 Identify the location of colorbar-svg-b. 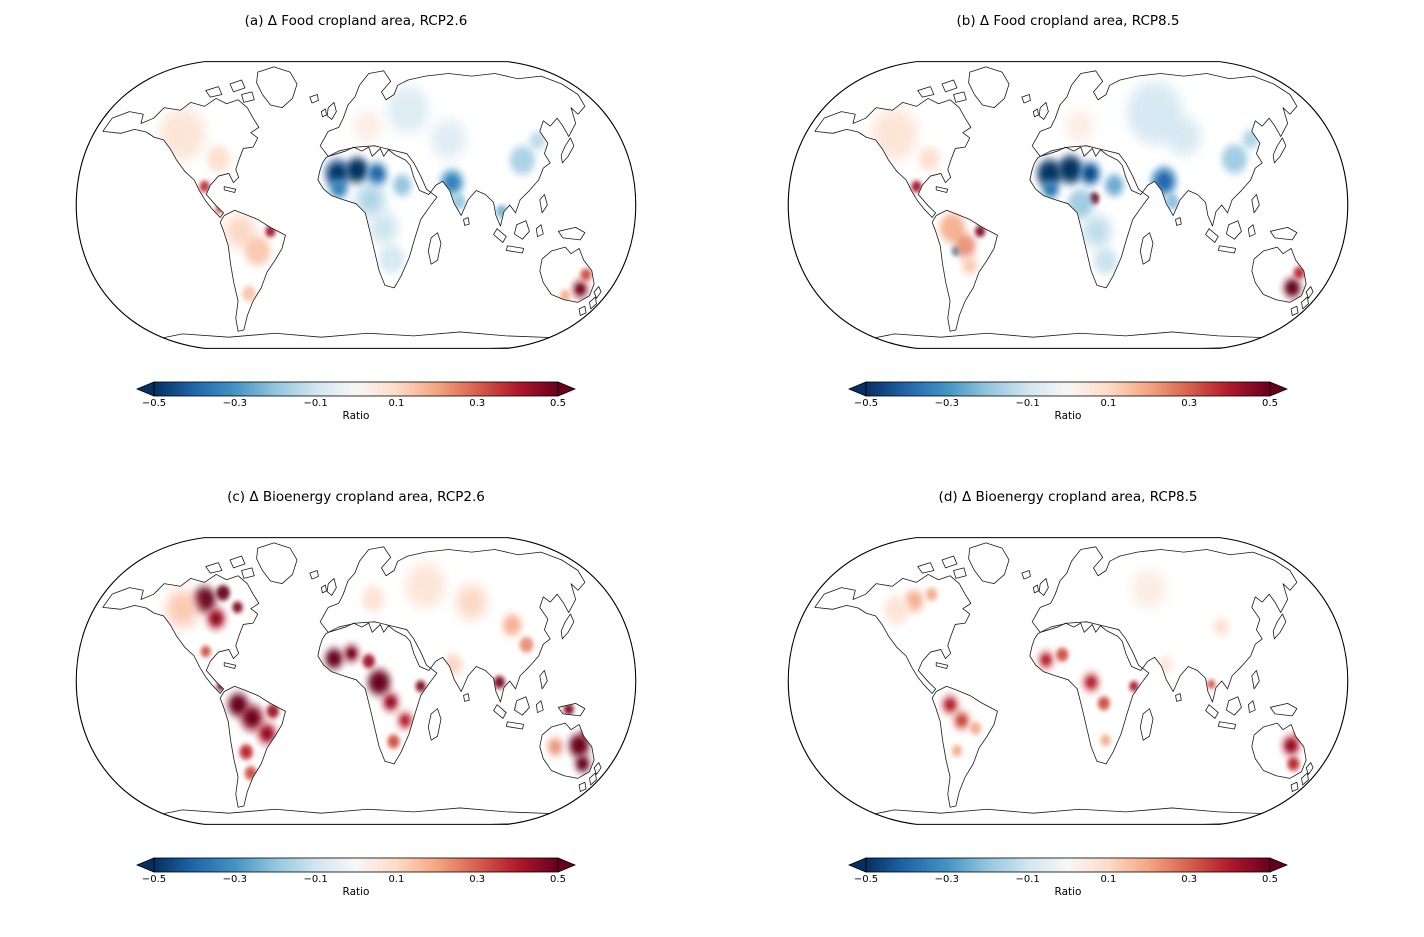
(1068, 389).